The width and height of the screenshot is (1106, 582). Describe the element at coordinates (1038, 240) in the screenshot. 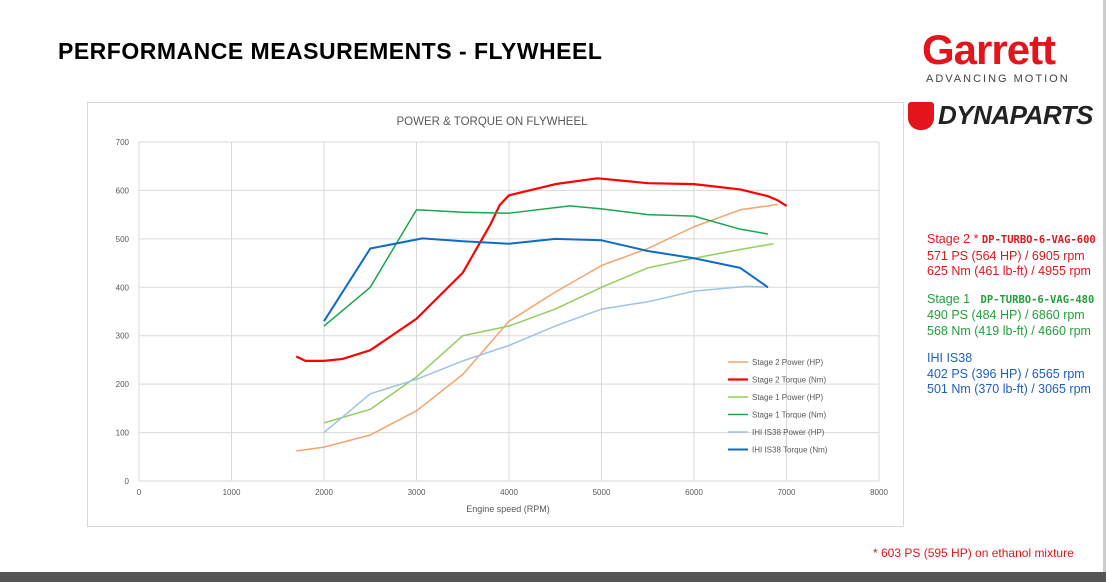

I see `stage2-code: DP-TURBO-6-VAG-600` at that location.